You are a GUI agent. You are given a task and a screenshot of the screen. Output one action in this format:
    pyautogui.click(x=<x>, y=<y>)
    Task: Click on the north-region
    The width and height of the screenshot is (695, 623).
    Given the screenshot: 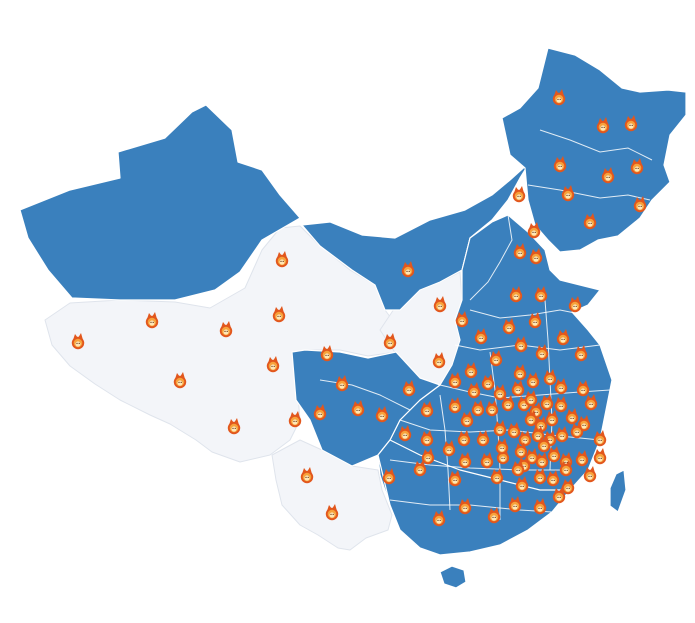 What is the action you would take?
    pyautogui.click(x=416, y=236)
    